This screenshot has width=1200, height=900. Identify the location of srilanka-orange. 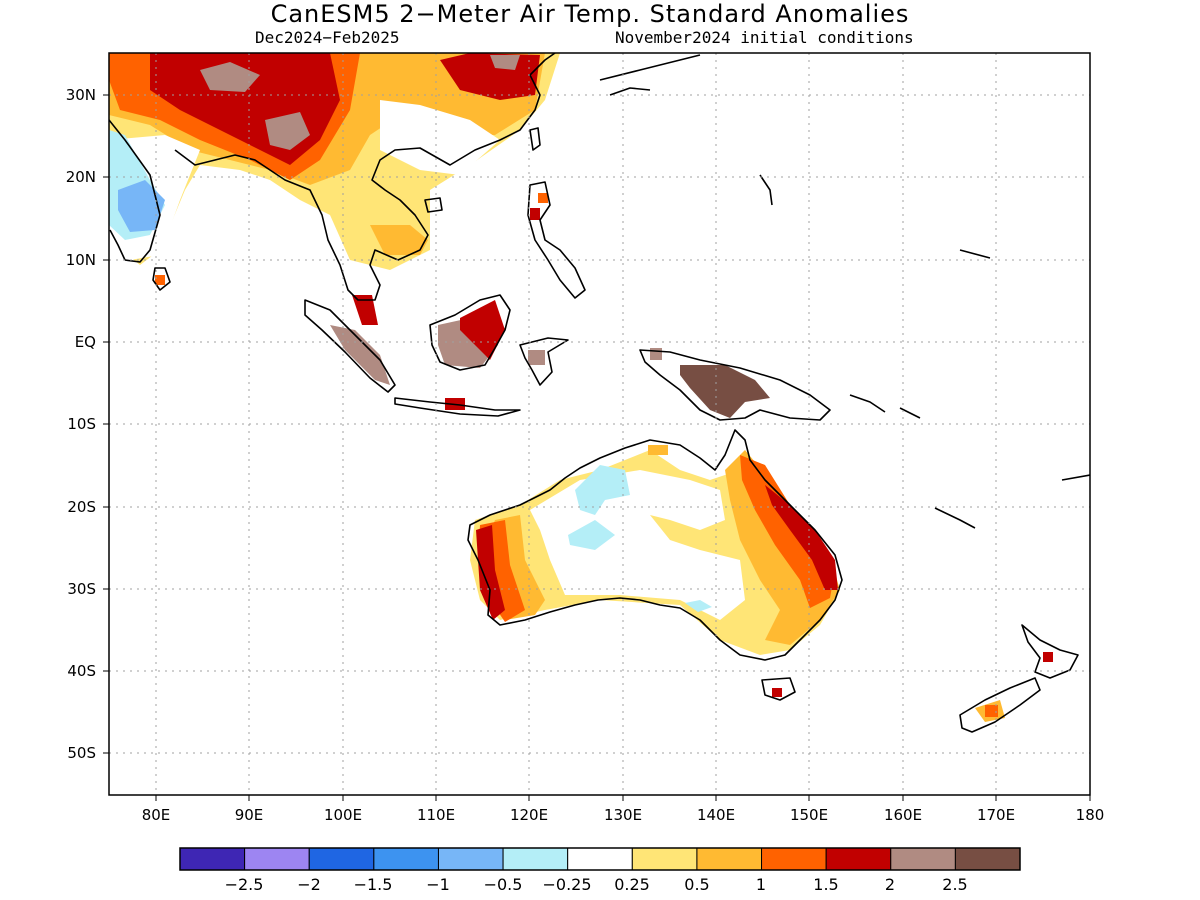
(160, 280).